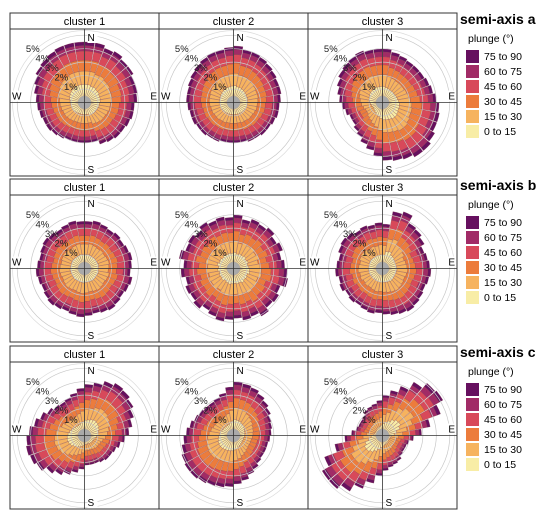  Describe the element at coordinates (503, 237) in the screenshot. I see `legend-label: 60 to 75` at that location.